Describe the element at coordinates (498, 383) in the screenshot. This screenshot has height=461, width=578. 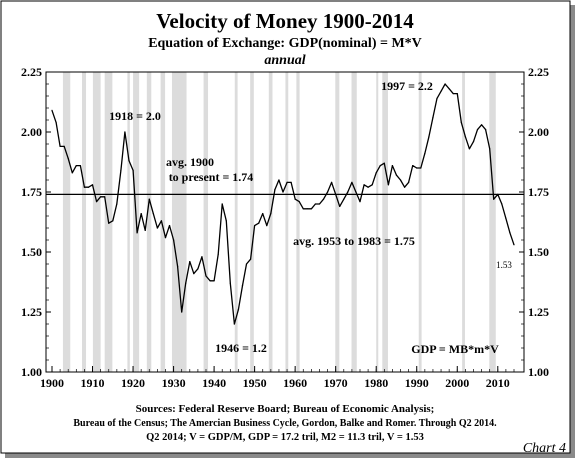
I see `x-tick-label: 2010` at that location.